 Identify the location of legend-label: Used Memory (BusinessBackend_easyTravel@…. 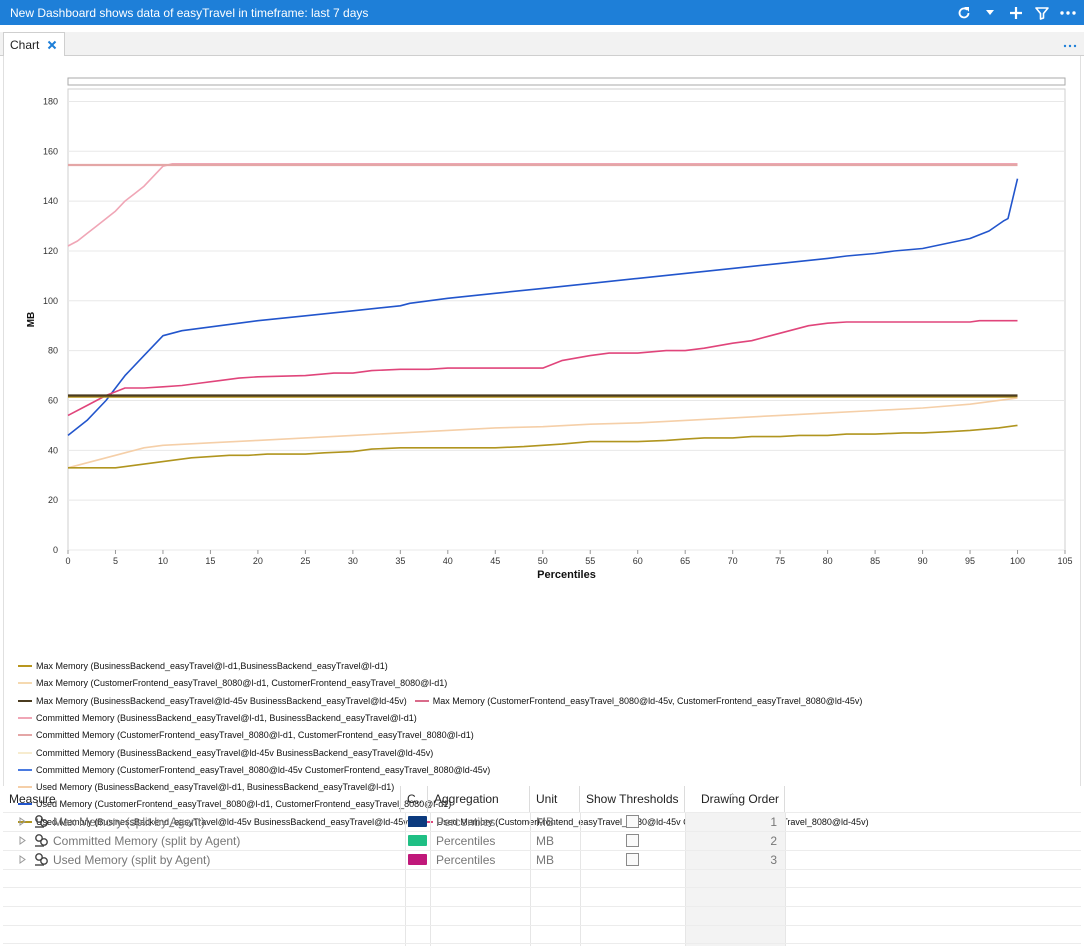
(223, 821).